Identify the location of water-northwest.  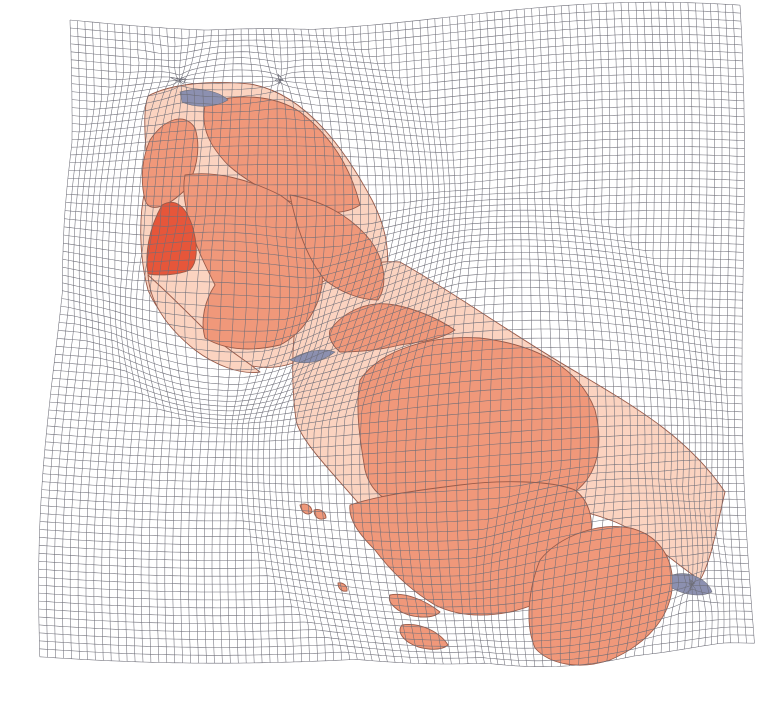
(204, 98).